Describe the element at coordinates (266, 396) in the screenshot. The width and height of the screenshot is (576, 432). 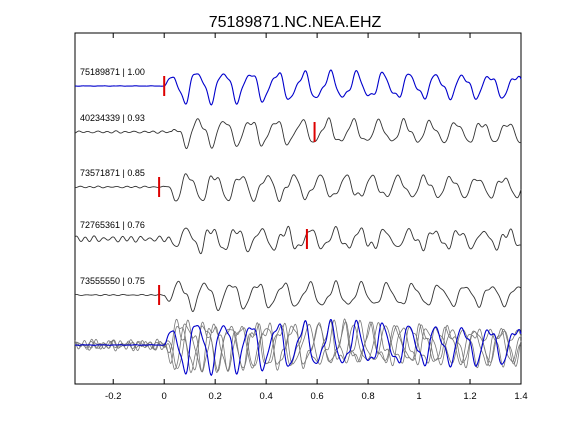
I see `x-tick-label: 0.4` at that location.